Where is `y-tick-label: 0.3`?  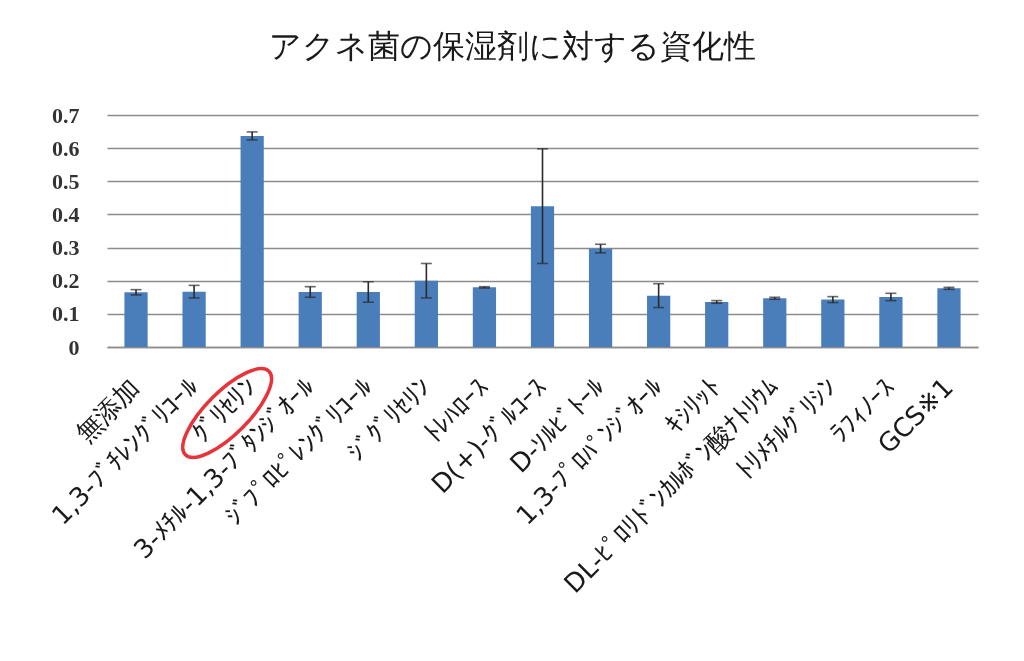 y-tick-label: 0.3 is located at coordinates (66, 248).